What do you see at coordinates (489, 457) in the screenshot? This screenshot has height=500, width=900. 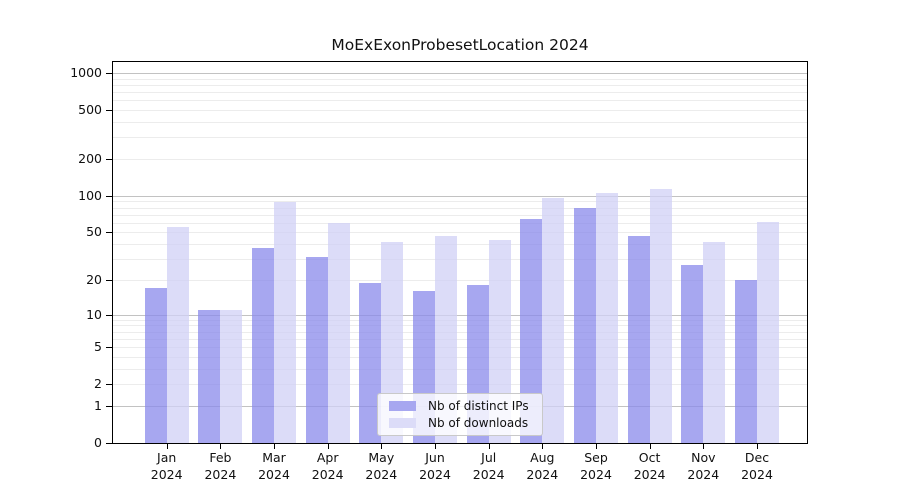 I see `x-tick-month: Jul` at bounding box center [489, 457].